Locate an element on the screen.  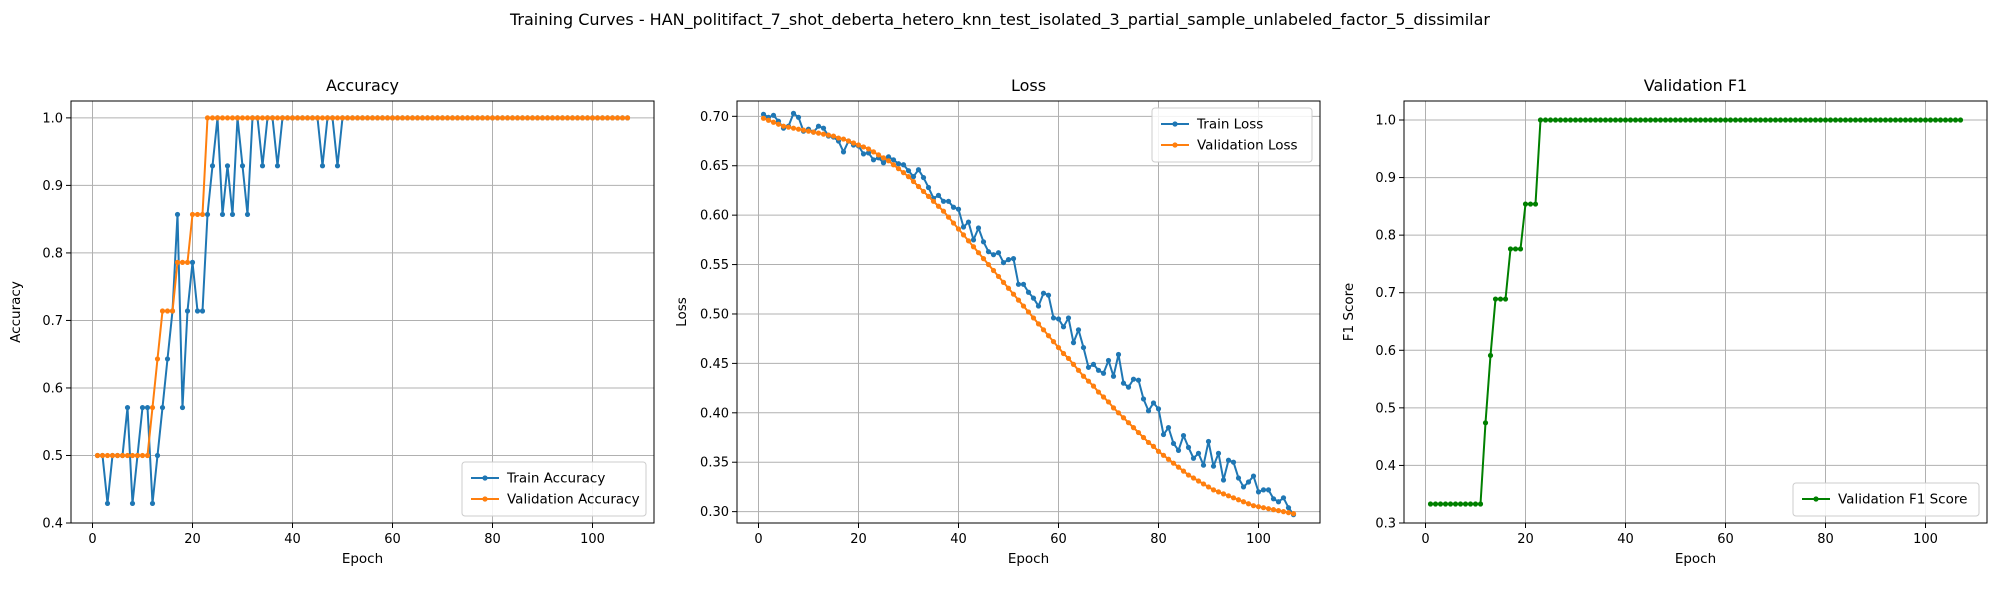
loss-ytick-label: 0.45 is located at coordinates (714, 364).